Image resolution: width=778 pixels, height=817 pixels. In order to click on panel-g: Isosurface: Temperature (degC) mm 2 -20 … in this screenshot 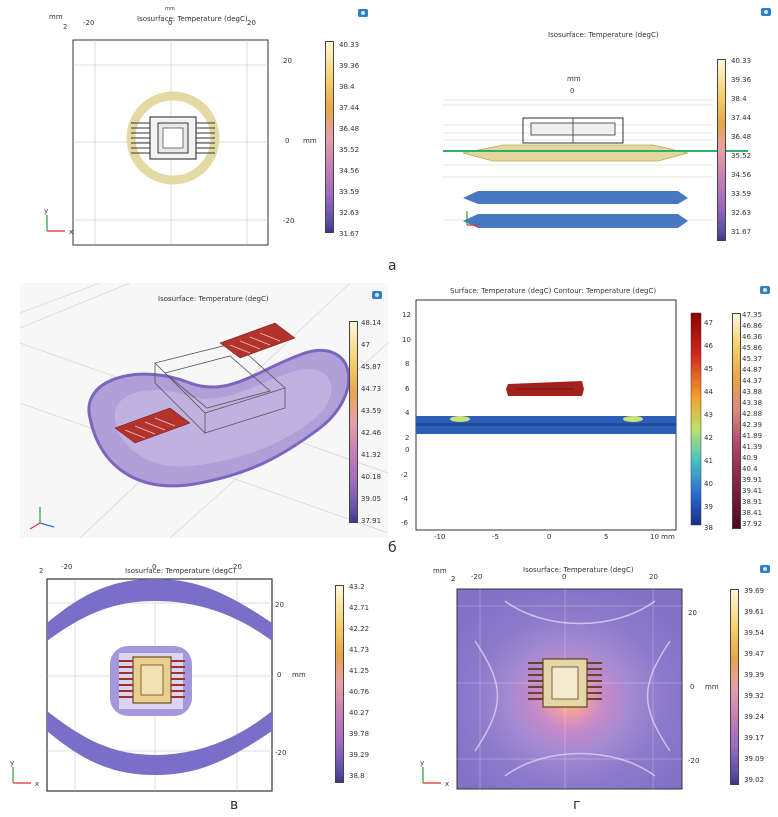, I will do `click(585, 677)`.